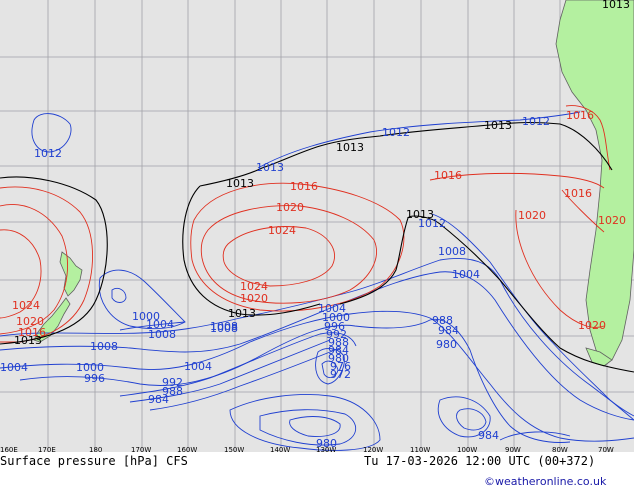 The height and width of the screenshot is (490, 634). What do you see at coordinates (513, 450) in the screenshot?
I see `lon-label: 90W` at bounding box center [513, 450].